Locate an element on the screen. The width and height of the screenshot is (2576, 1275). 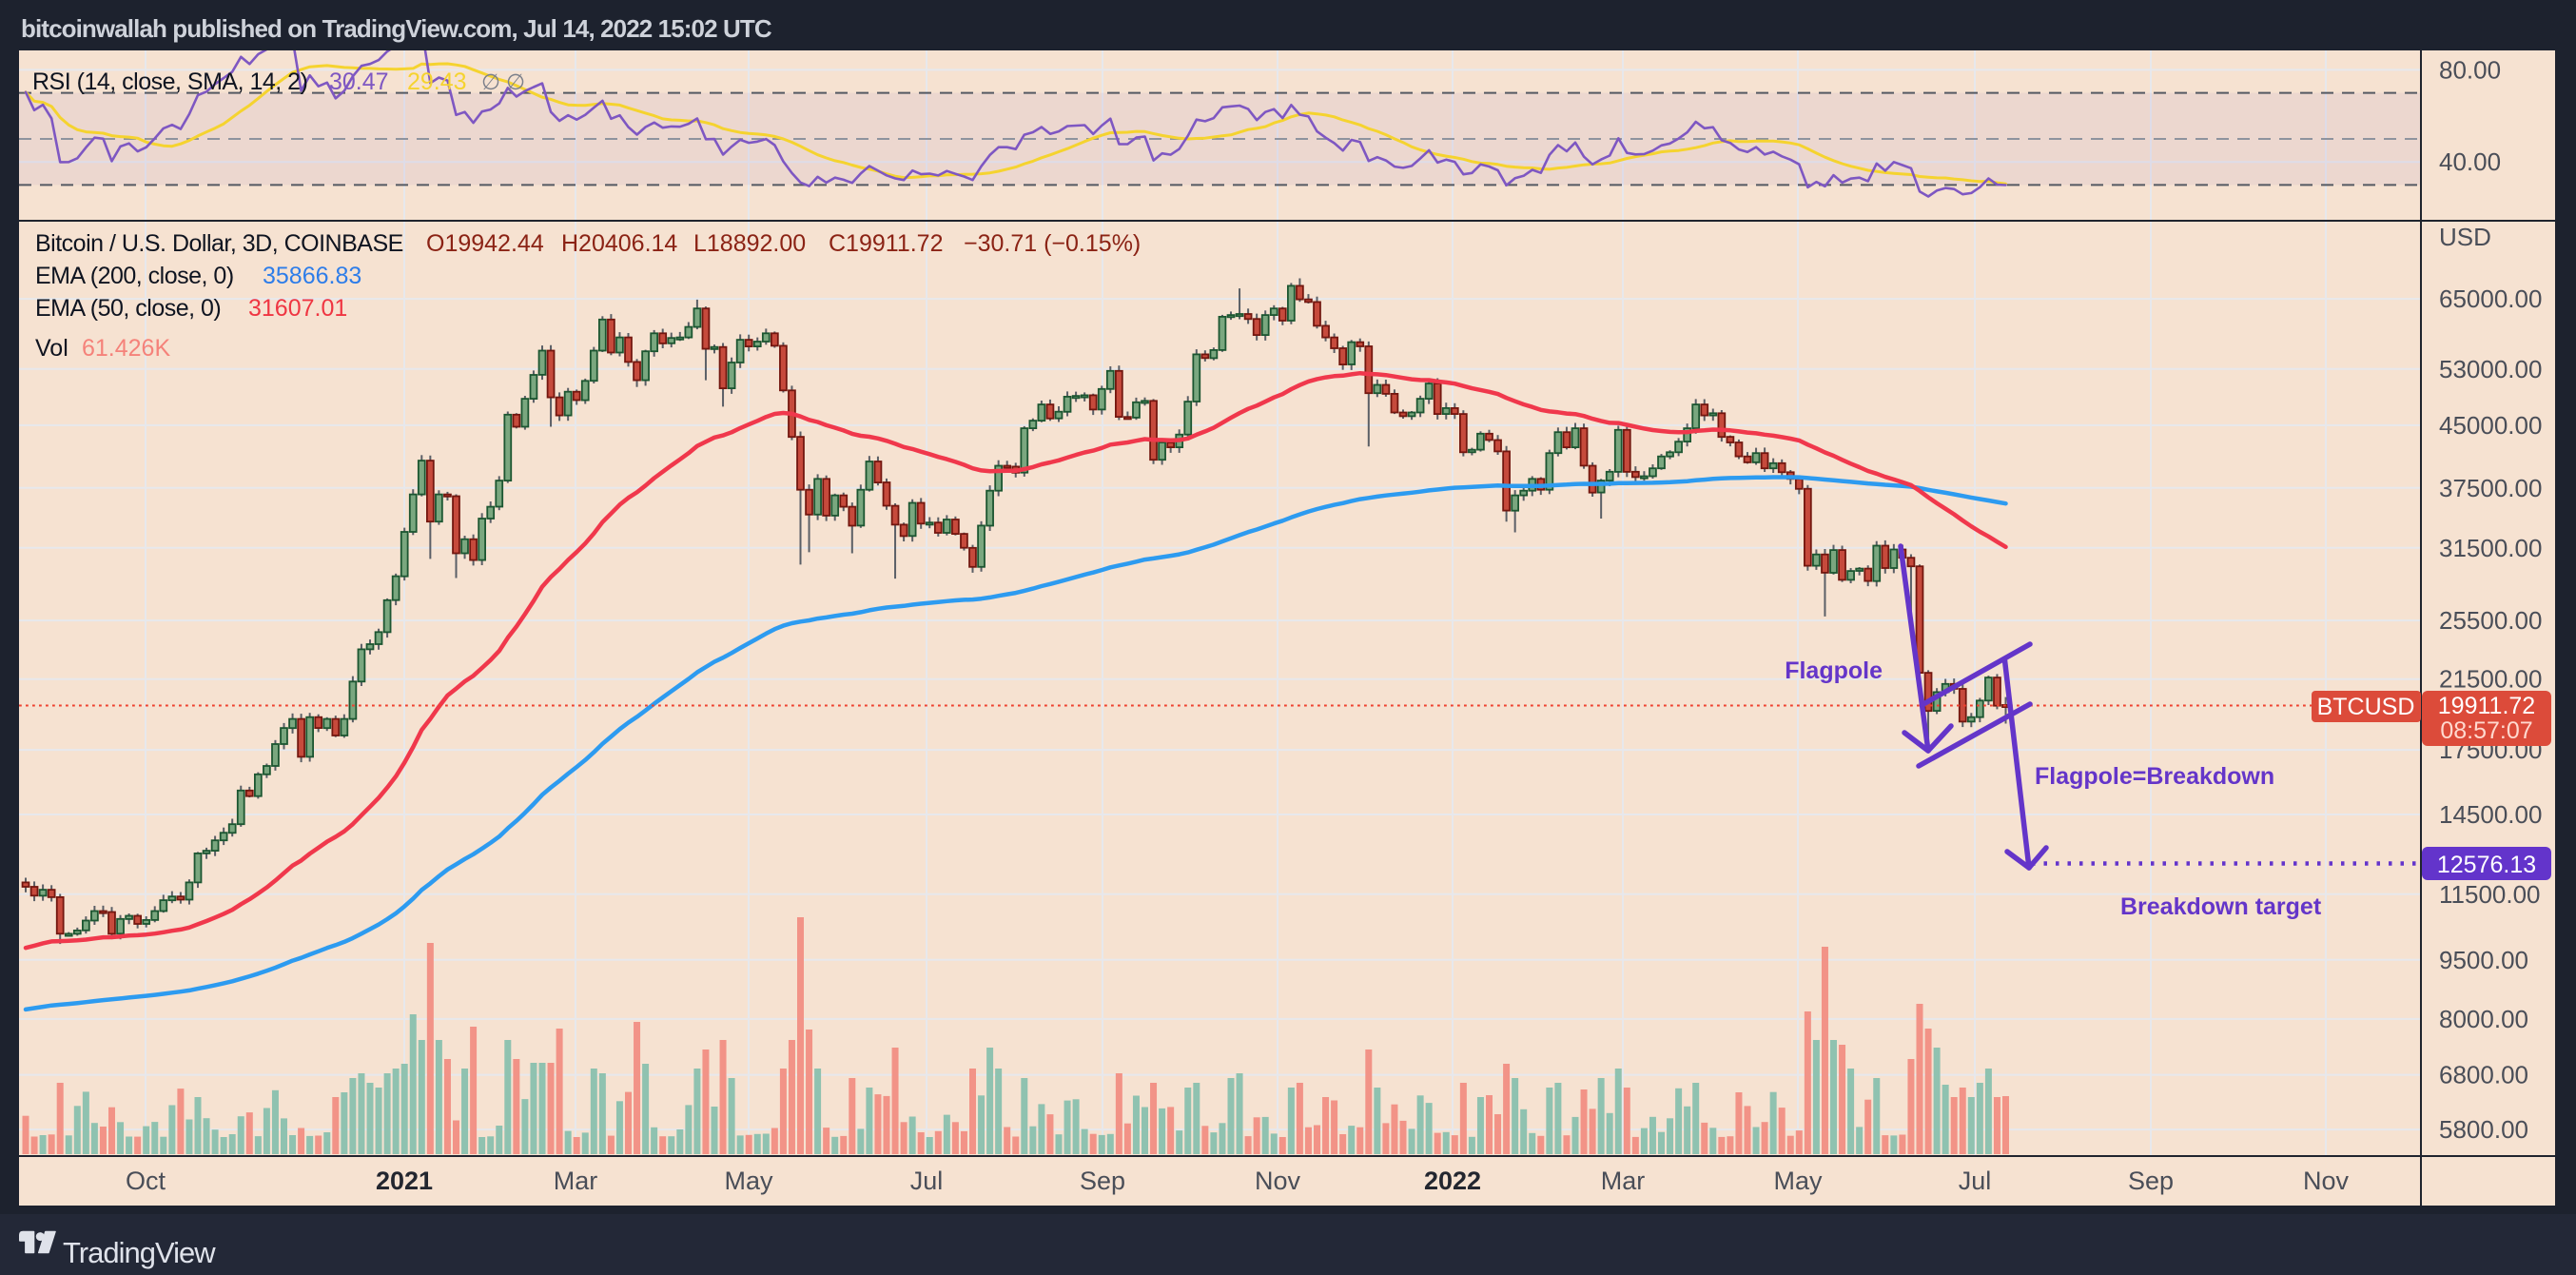
svg-text: 35866.83 is located at coordinates (312, 276).